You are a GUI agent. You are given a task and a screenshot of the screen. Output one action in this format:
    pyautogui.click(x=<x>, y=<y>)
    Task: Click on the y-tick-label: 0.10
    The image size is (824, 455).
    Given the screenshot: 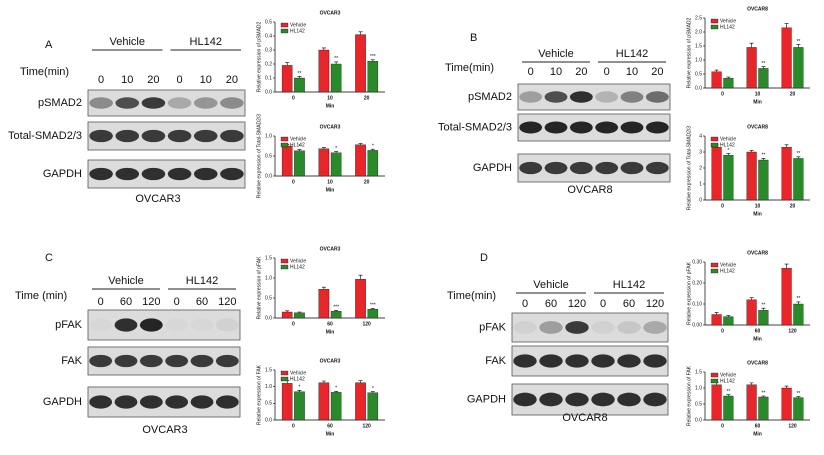 What is the action you would take?
    pyautogui.click(x=697, y=304)
    